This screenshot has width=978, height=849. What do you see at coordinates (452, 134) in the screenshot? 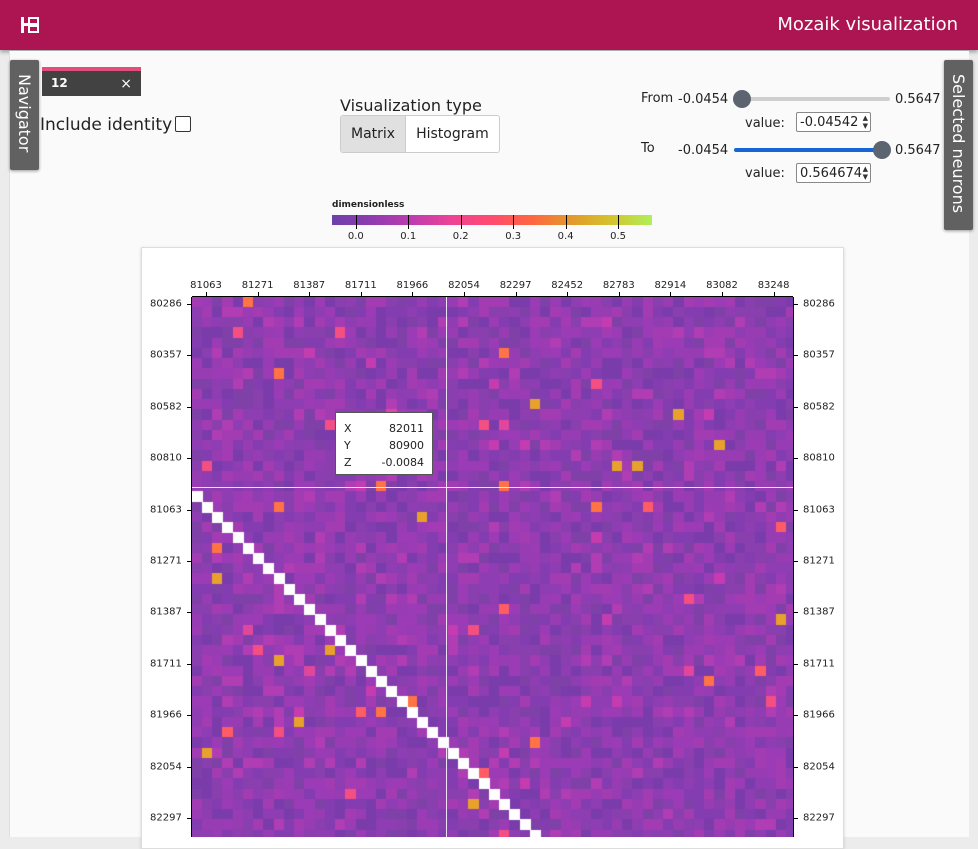
I see `histogram-button: Histogram` at bounding box center [452, 134].